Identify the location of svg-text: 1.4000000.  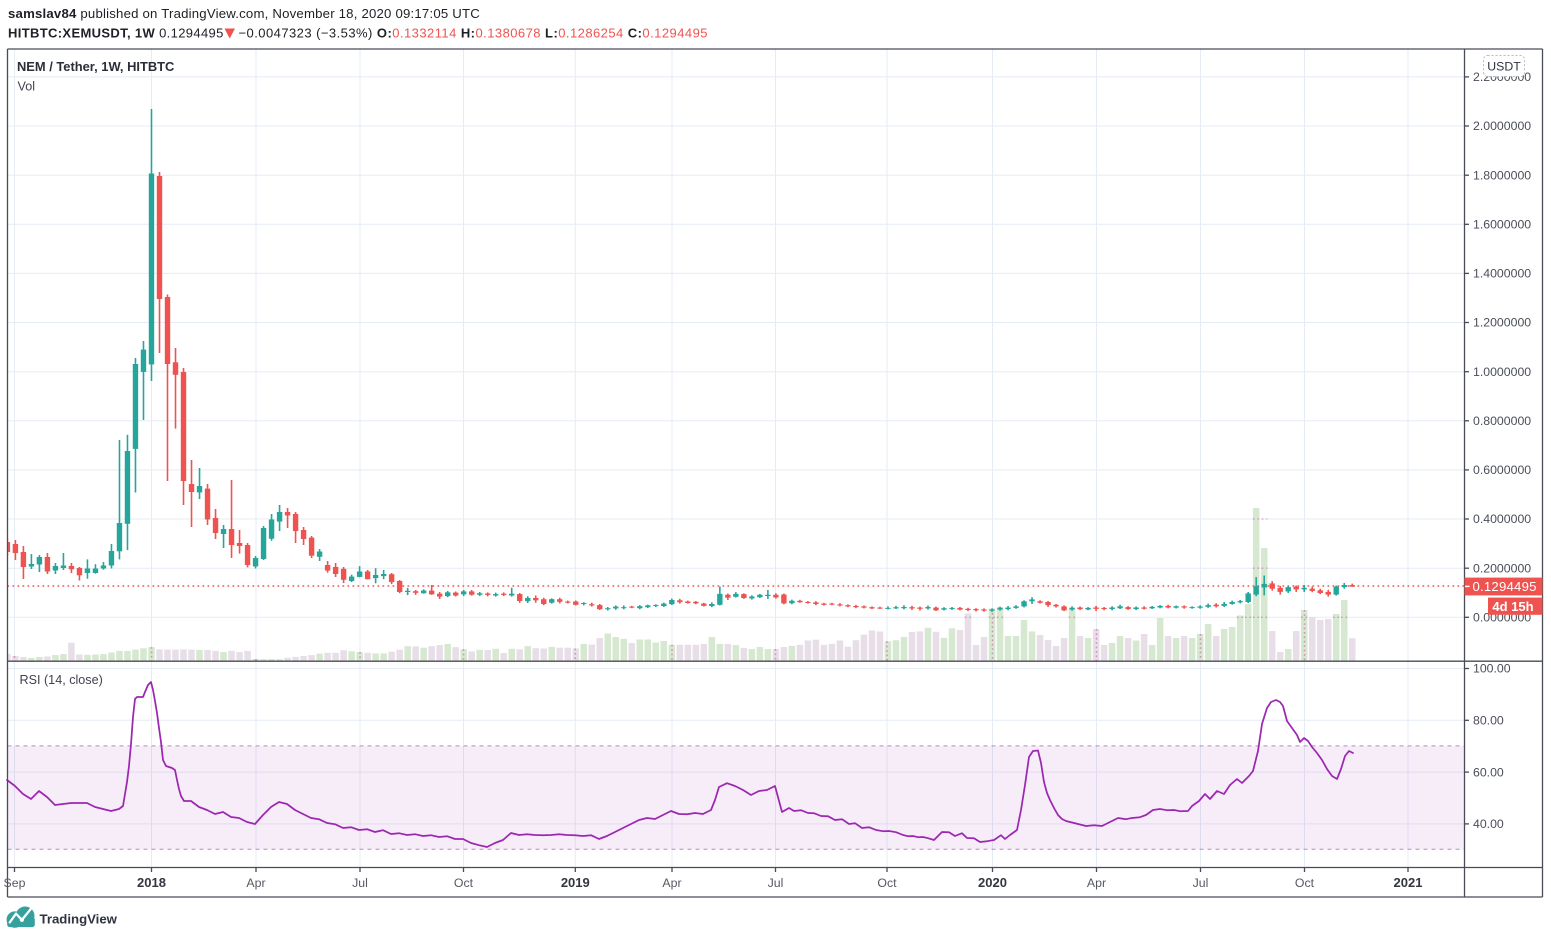
(1502, 274).